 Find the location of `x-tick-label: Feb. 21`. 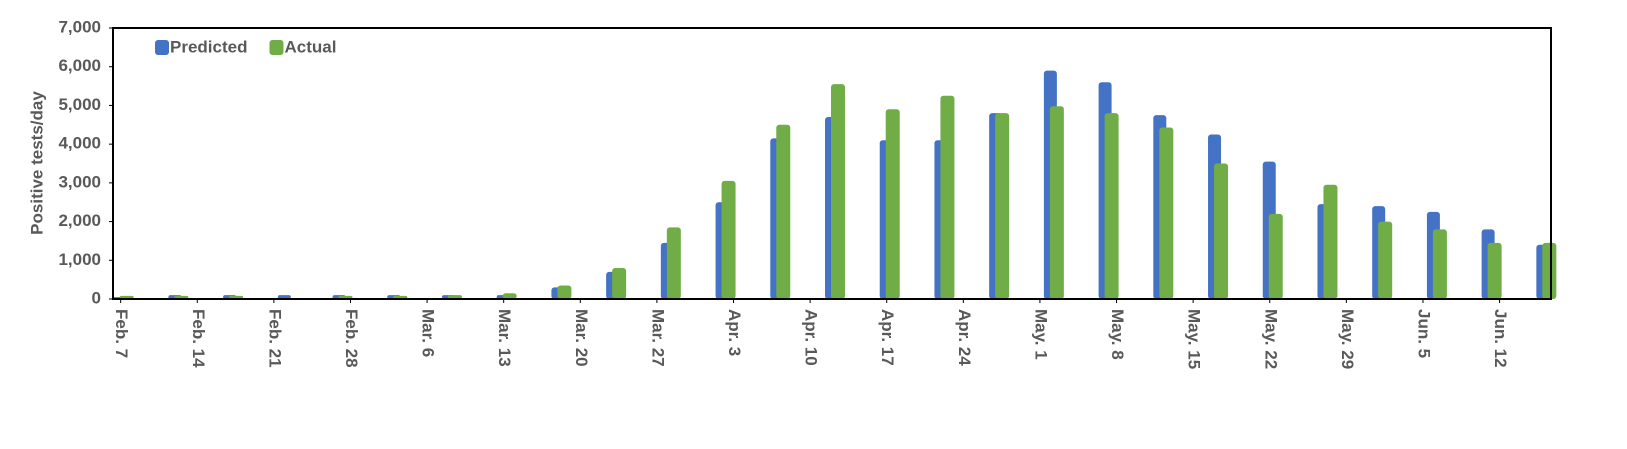

x-tick-label: Feb. 21 is located at coordinates (274, 338).